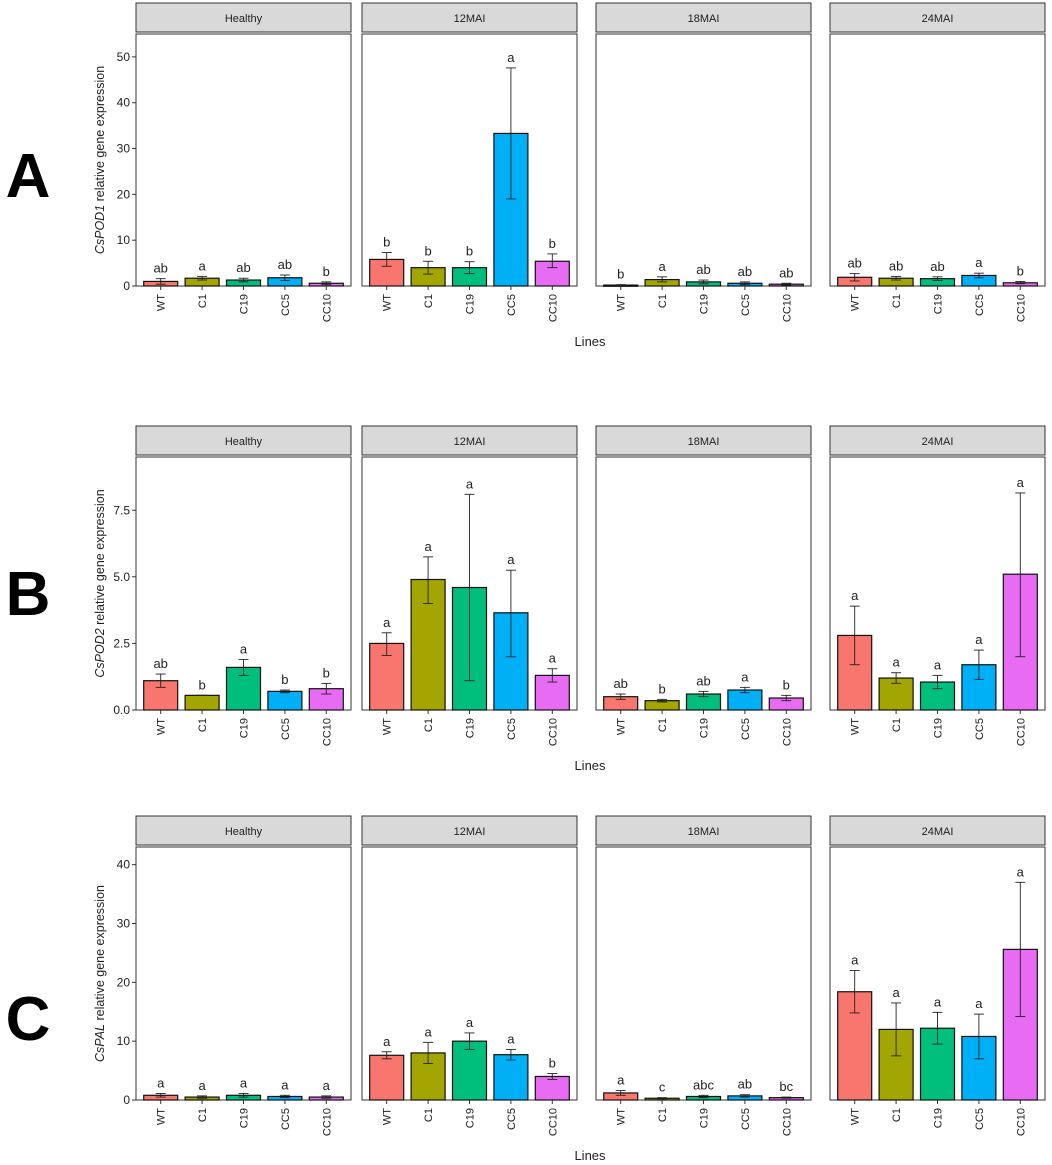  I want to click on y-axis-title-rest: relative gene expression, so click(100, 558).